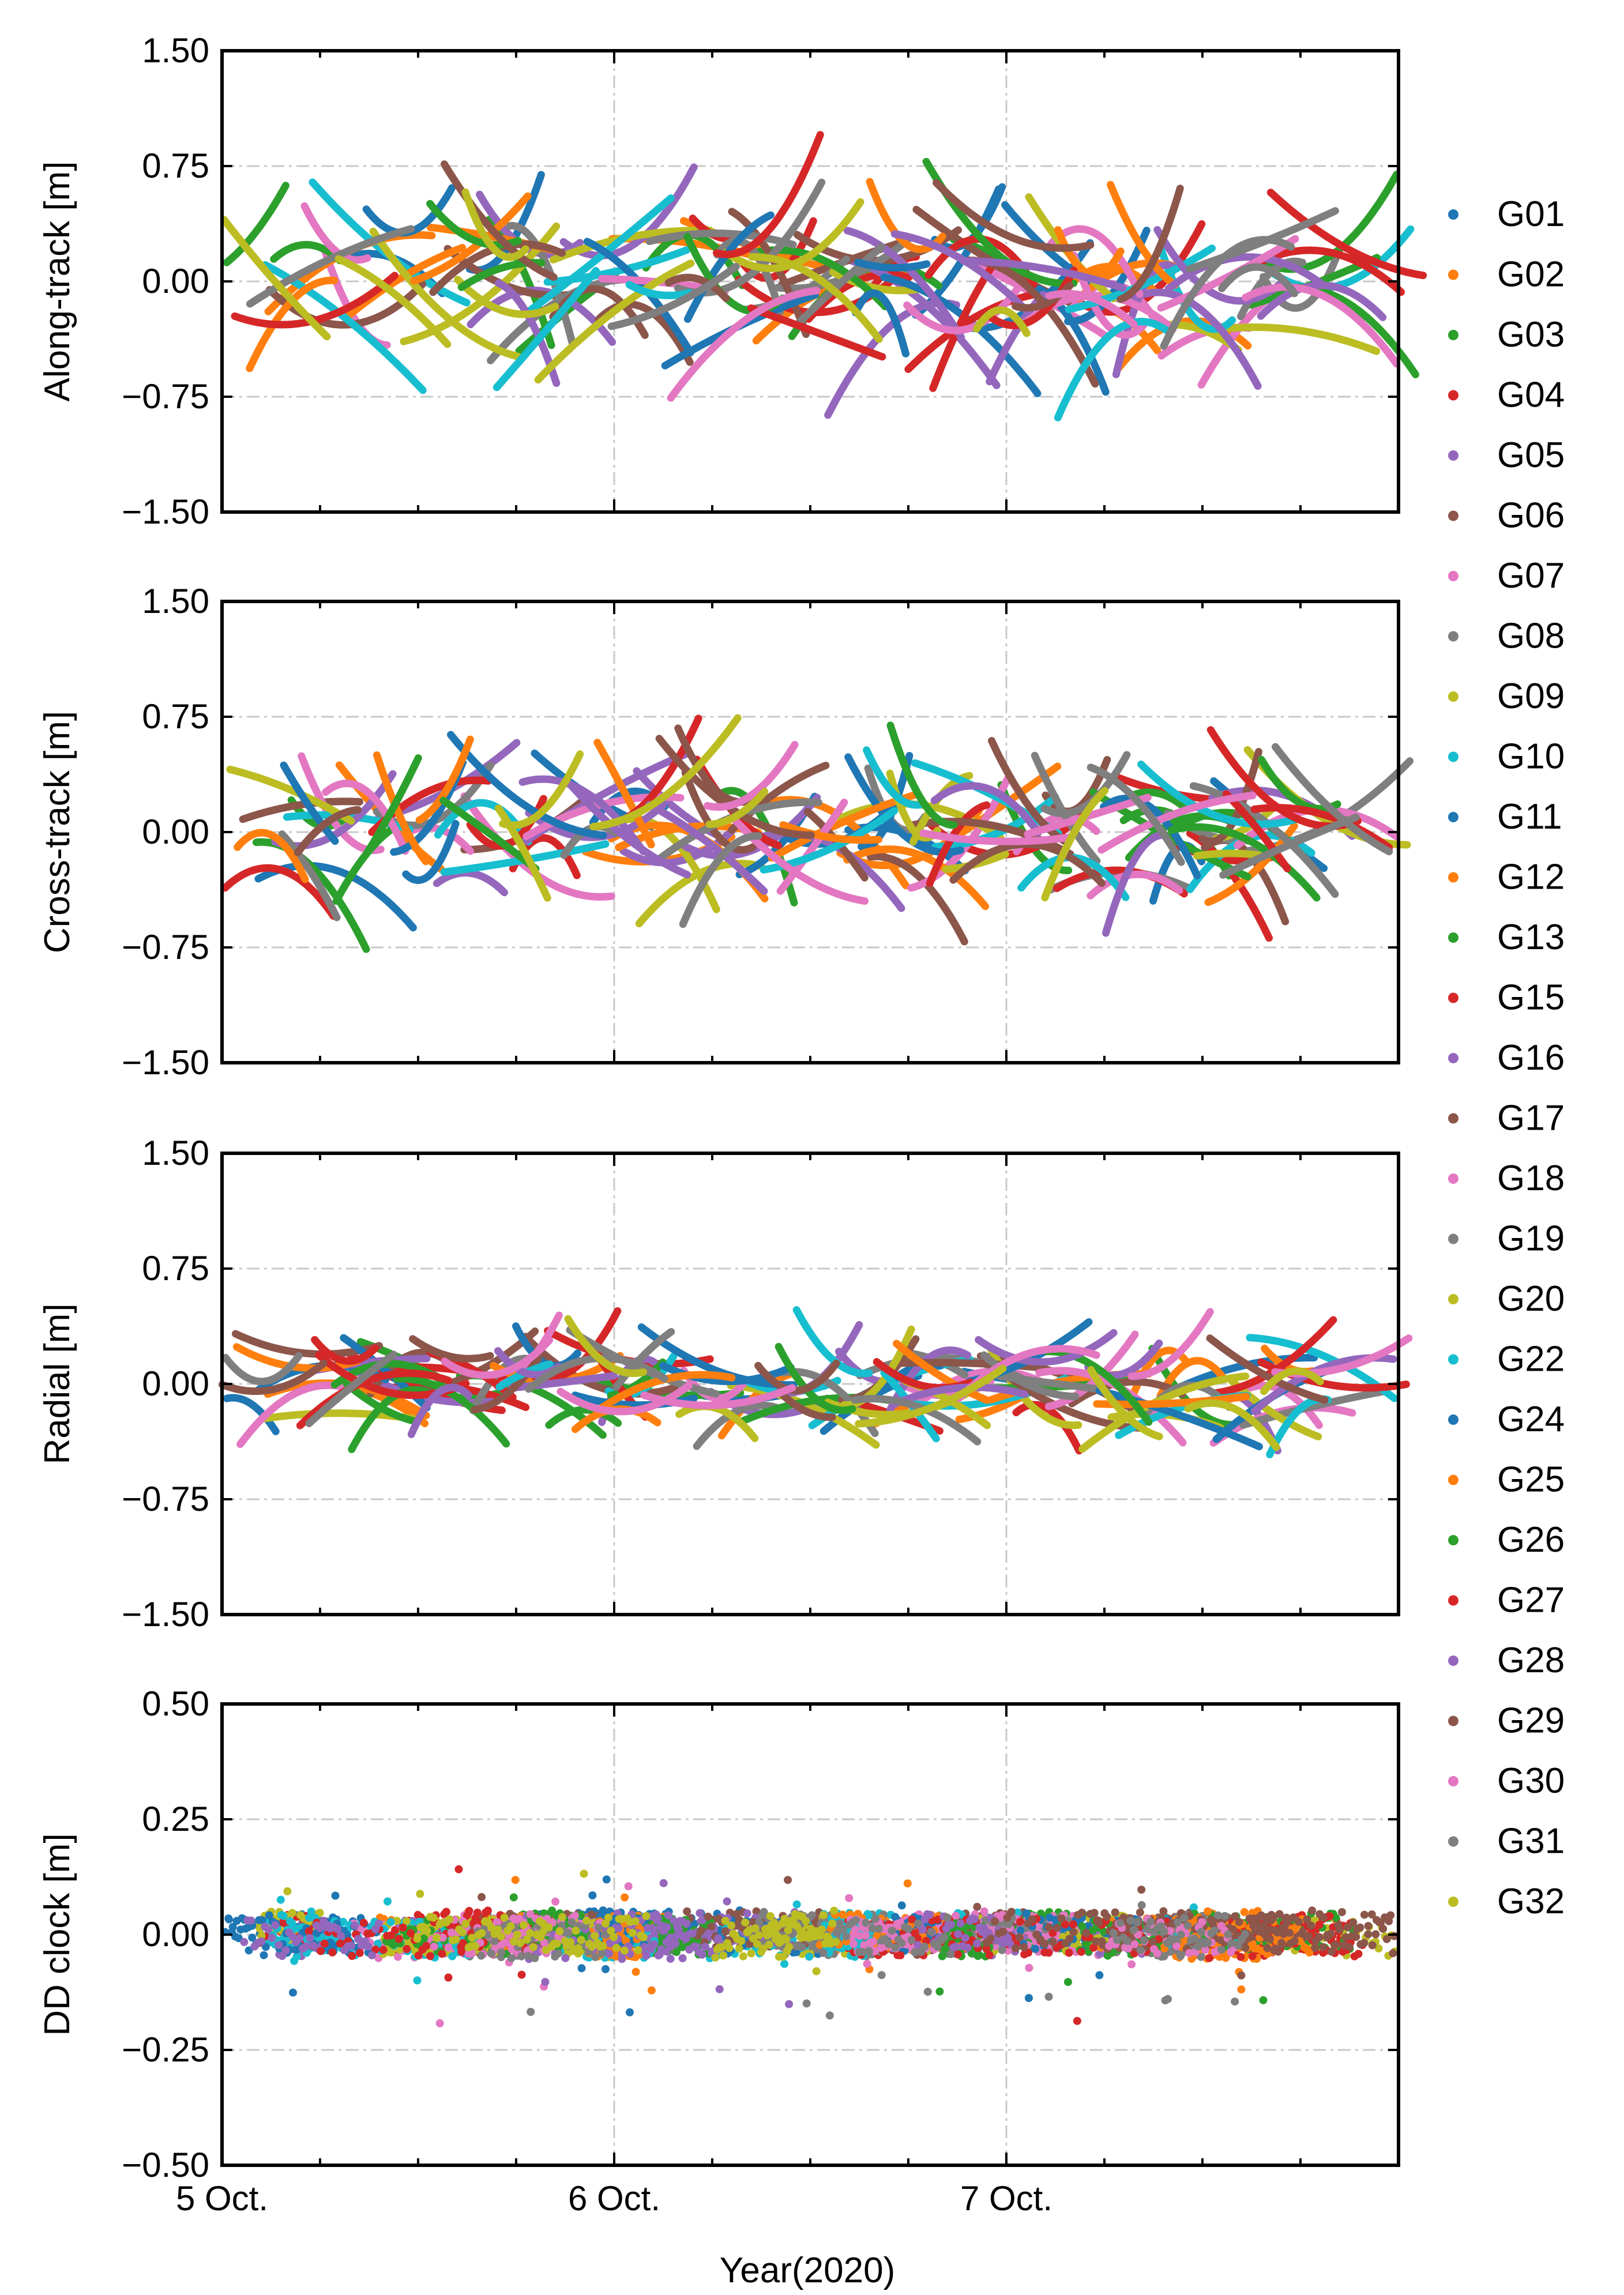 The width and height of the screenshot is (1624, 2295). I want to click on y-tick-label: −1.50, so click(165, 1614).